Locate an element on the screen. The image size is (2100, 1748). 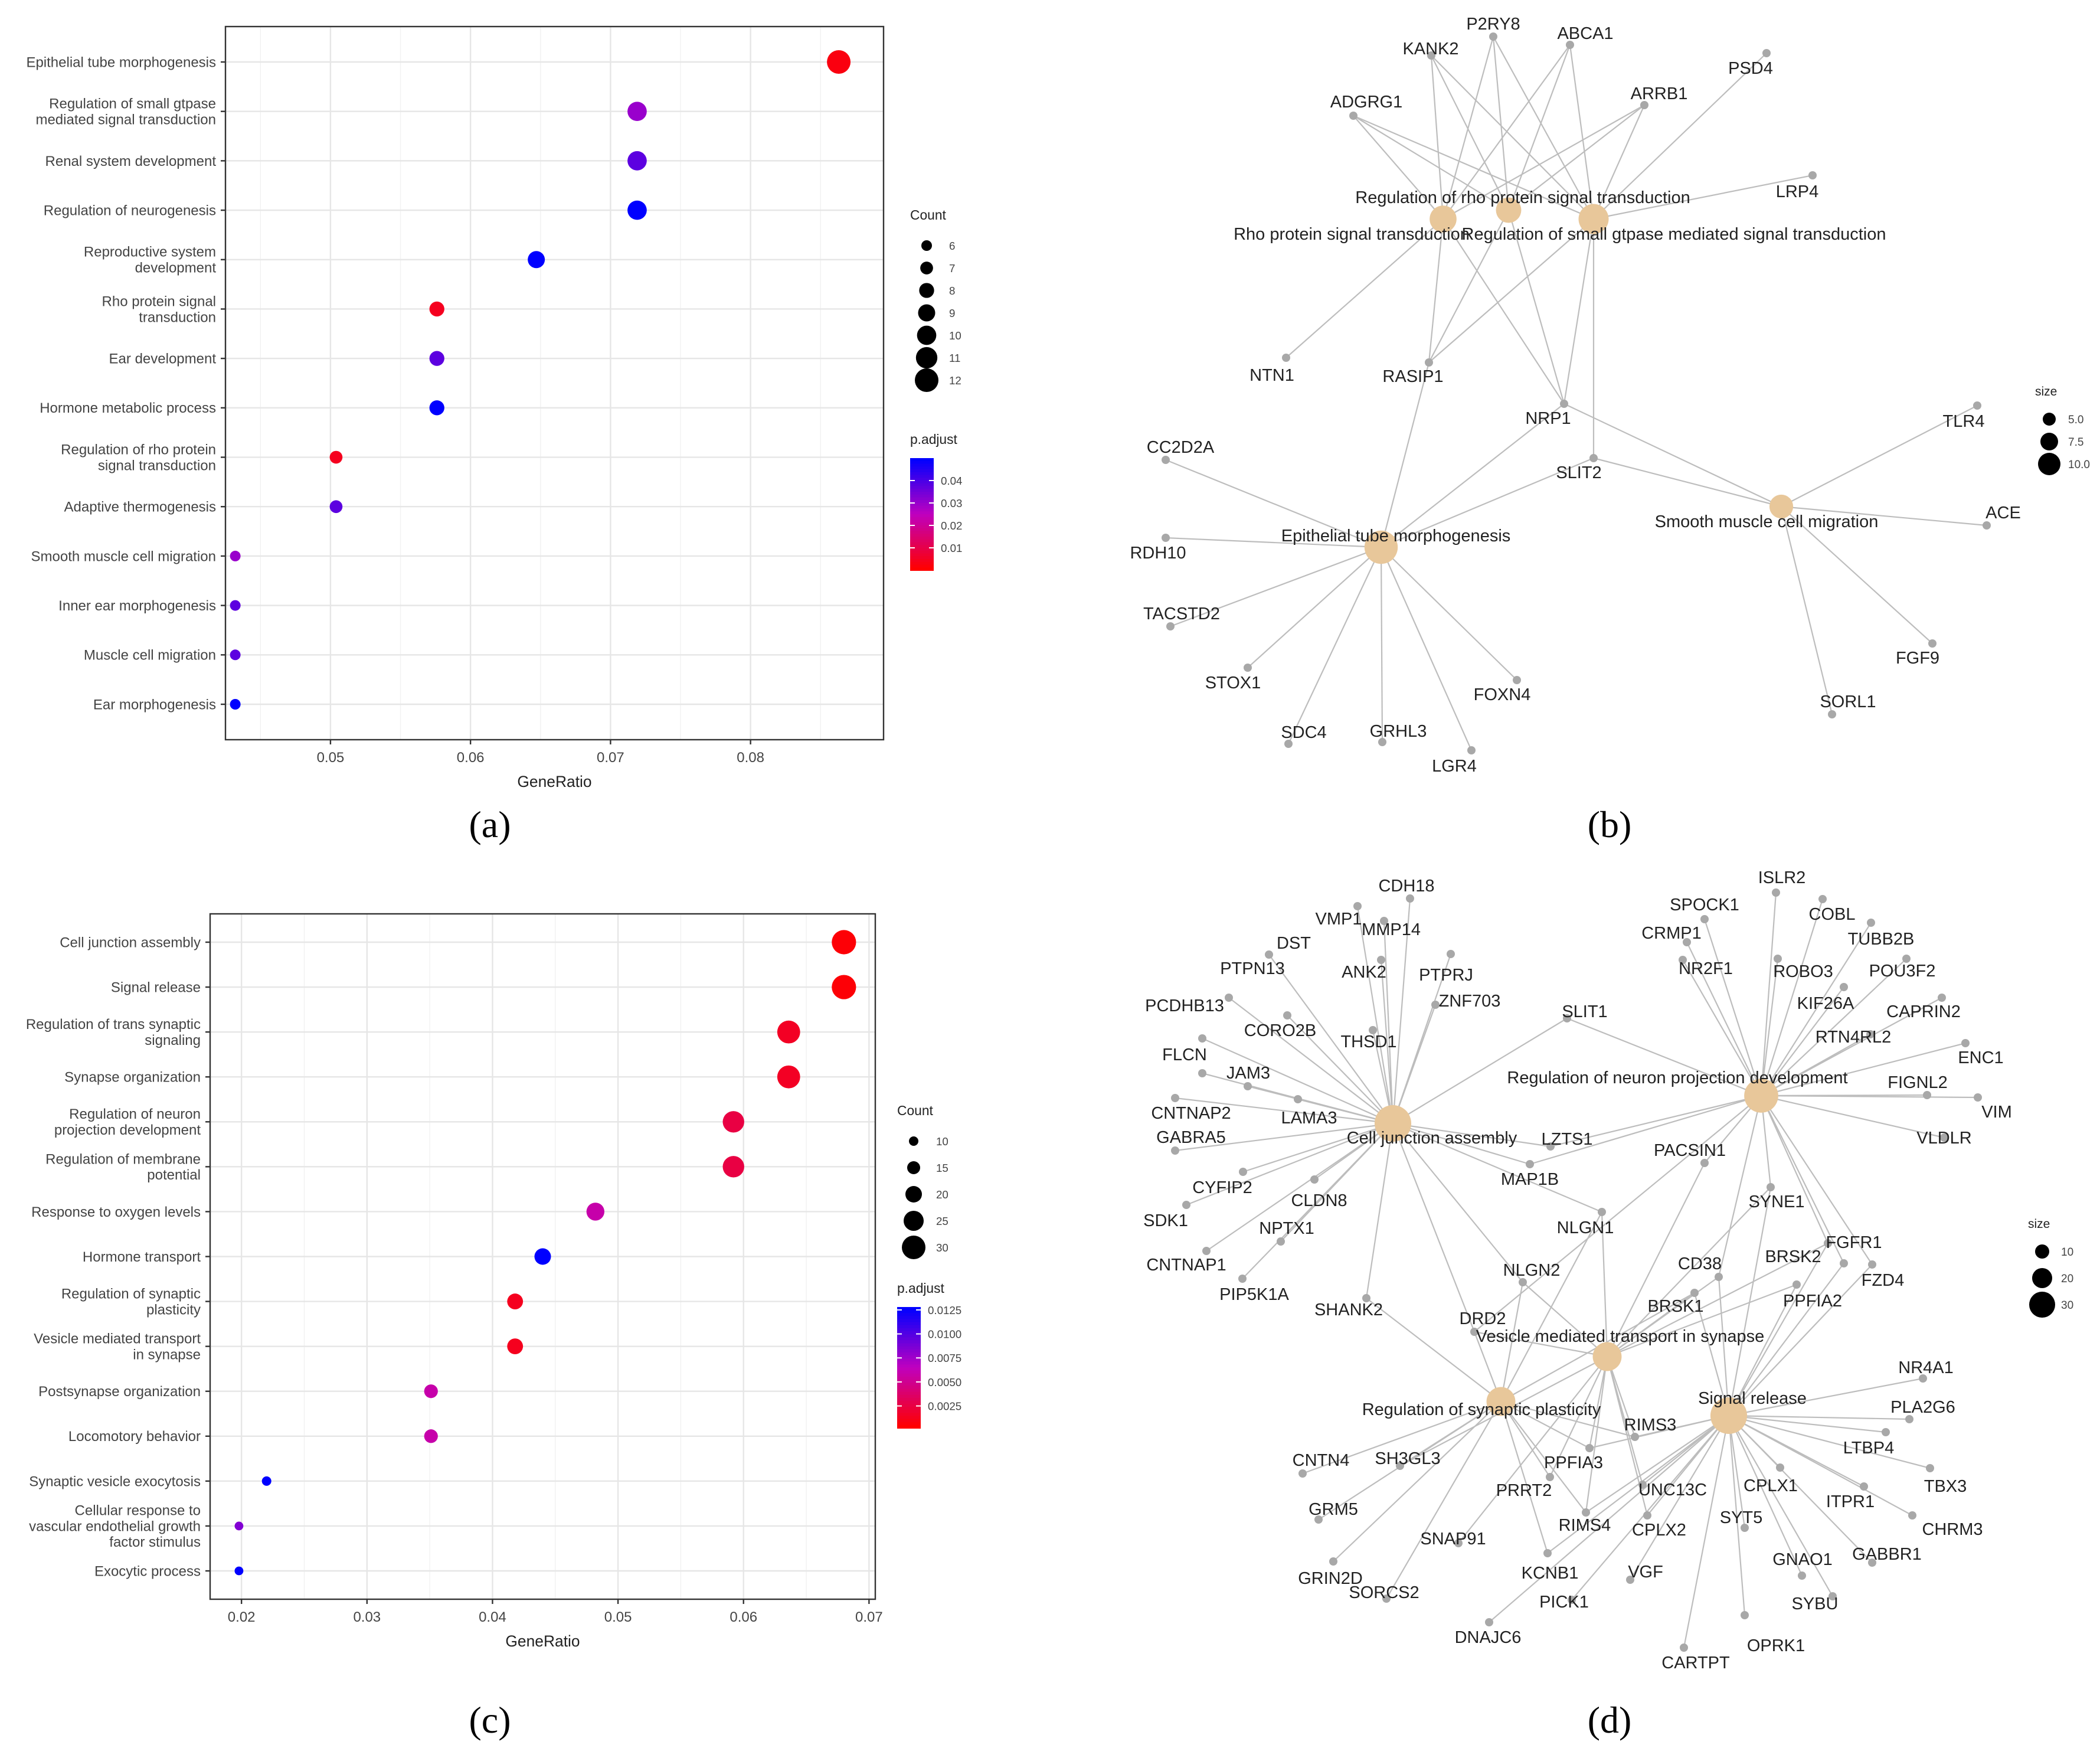
gene-label: CORO2B is located at coordinates (1280, 1030).